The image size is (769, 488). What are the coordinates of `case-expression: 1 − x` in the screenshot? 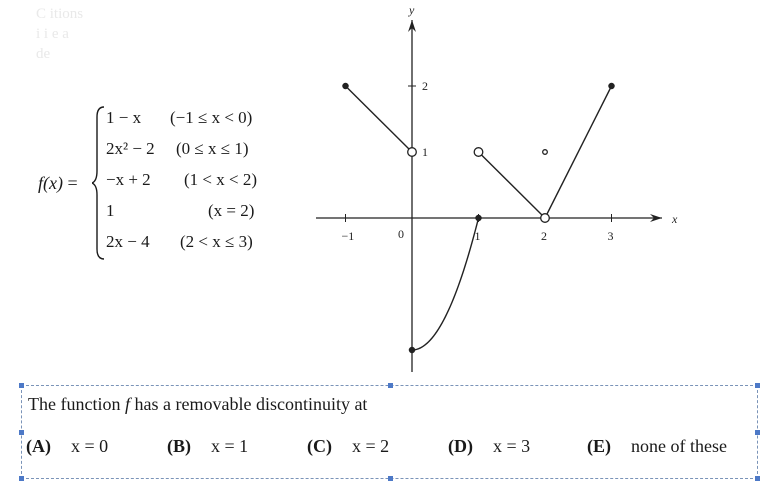 It's located at (124, 117).